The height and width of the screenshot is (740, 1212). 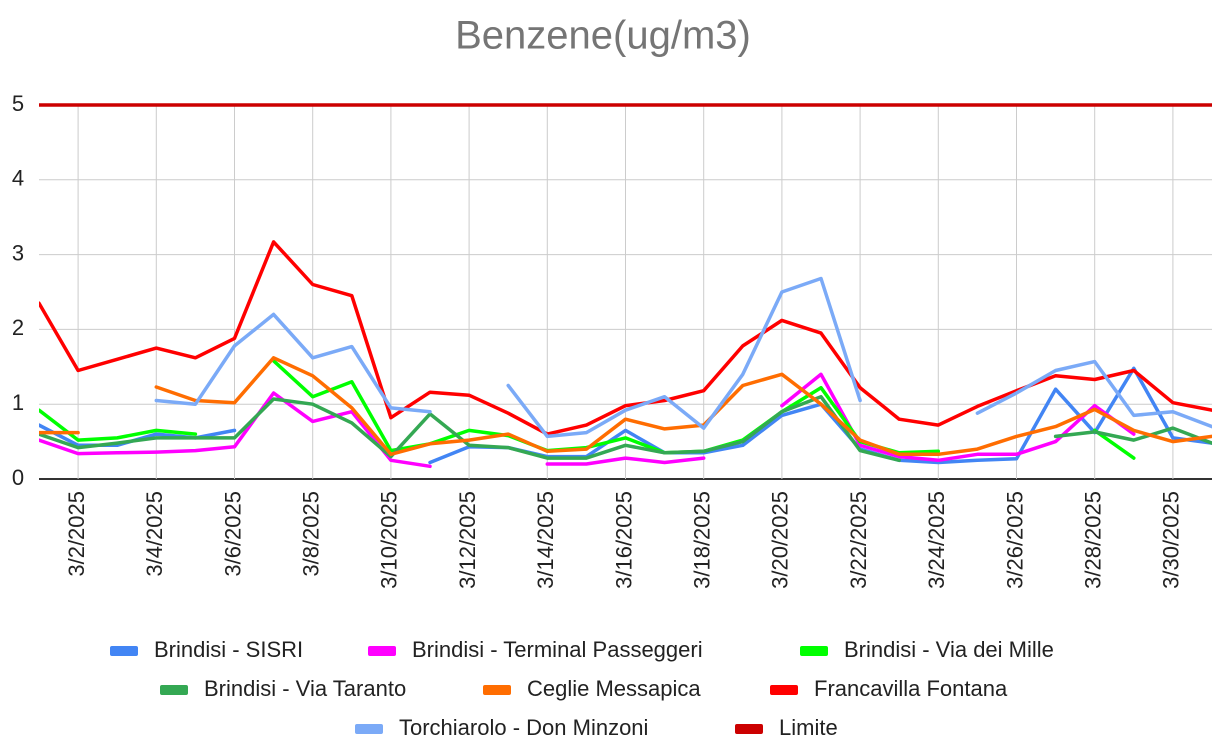 I want to click on legend-label: Francavilla Fontana, so click(x=911, y=688).